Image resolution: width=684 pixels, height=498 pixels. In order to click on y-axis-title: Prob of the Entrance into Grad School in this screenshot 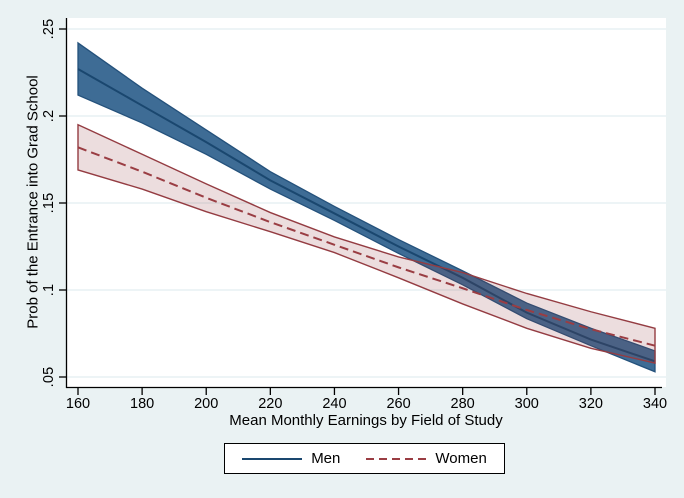, I will do `click(33, 202)`.